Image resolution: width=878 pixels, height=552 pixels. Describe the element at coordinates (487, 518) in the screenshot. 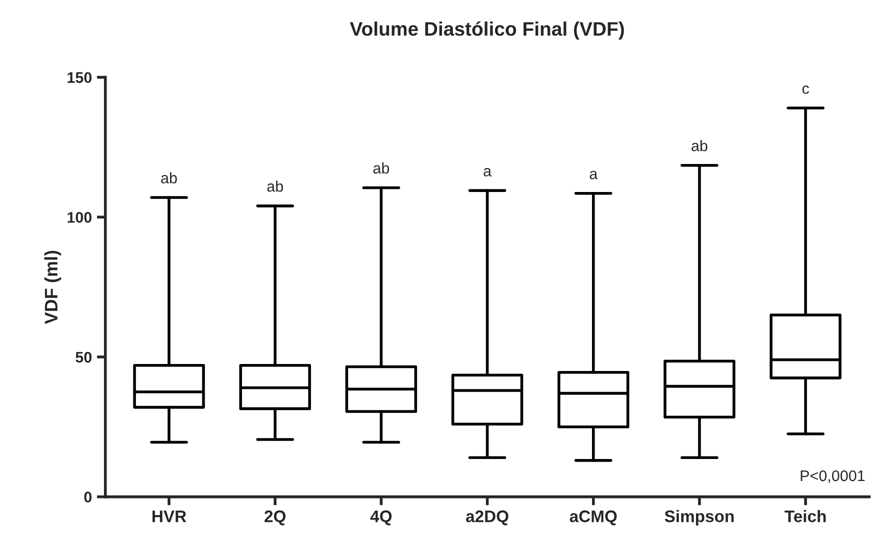

I see `x-tick-label: a2DQ` at that location.